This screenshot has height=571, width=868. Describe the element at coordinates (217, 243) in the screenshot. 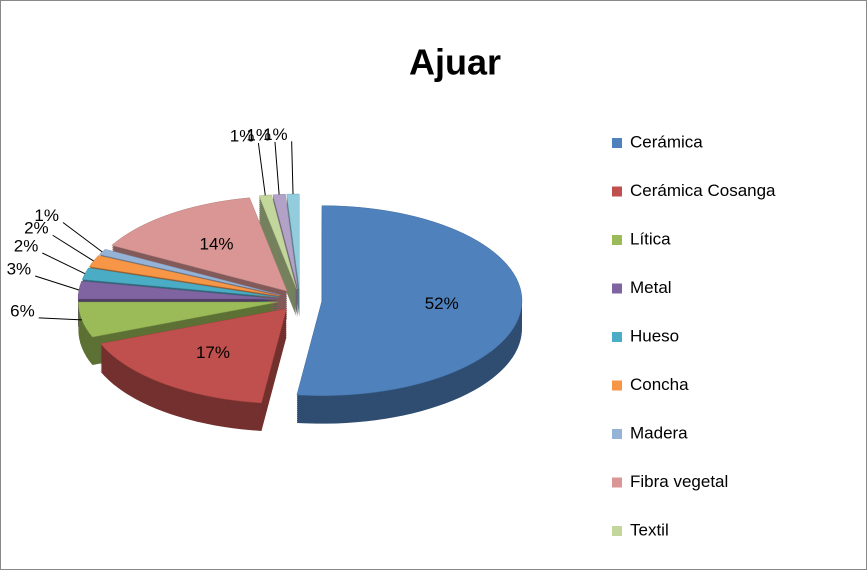

I see `data-label: 14%` at that location.